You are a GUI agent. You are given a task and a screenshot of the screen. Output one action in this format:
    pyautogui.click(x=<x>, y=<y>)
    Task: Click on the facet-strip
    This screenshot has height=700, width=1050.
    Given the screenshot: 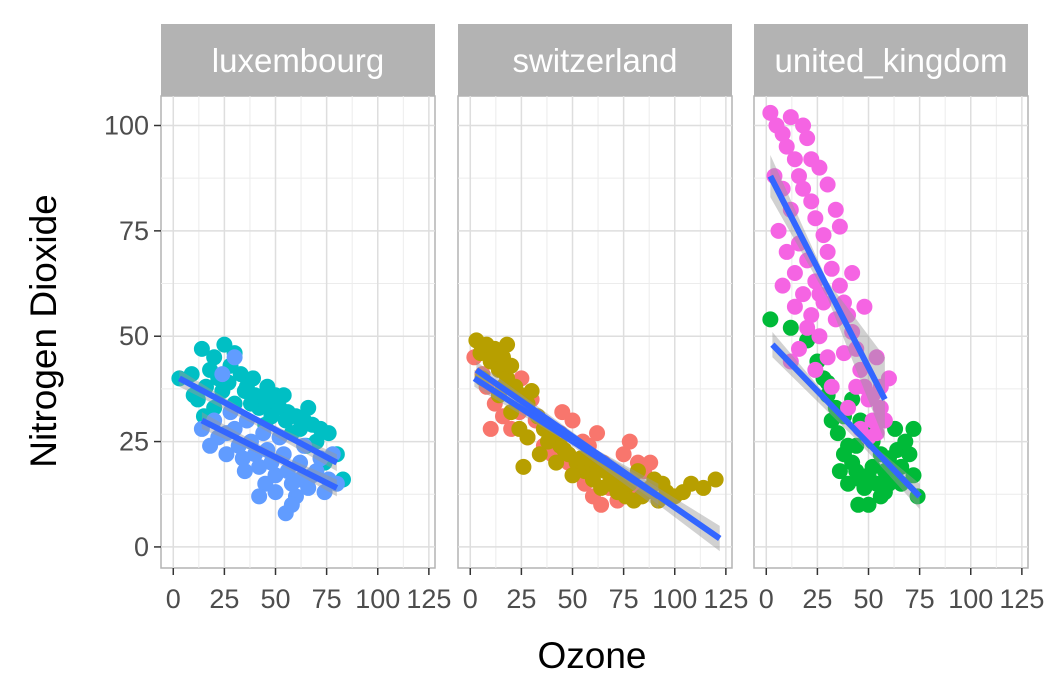 What is the action you would take?
    pyautogui.click(x=298, y=60)
    